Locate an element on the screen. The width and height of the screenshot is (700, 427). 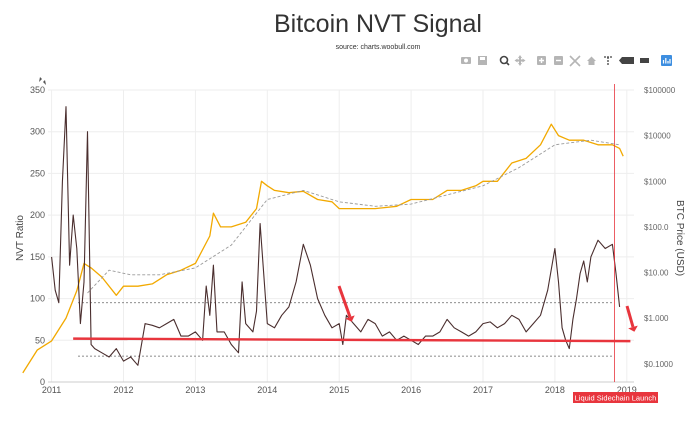
event-label-bg is located at coordinates (615, 397).